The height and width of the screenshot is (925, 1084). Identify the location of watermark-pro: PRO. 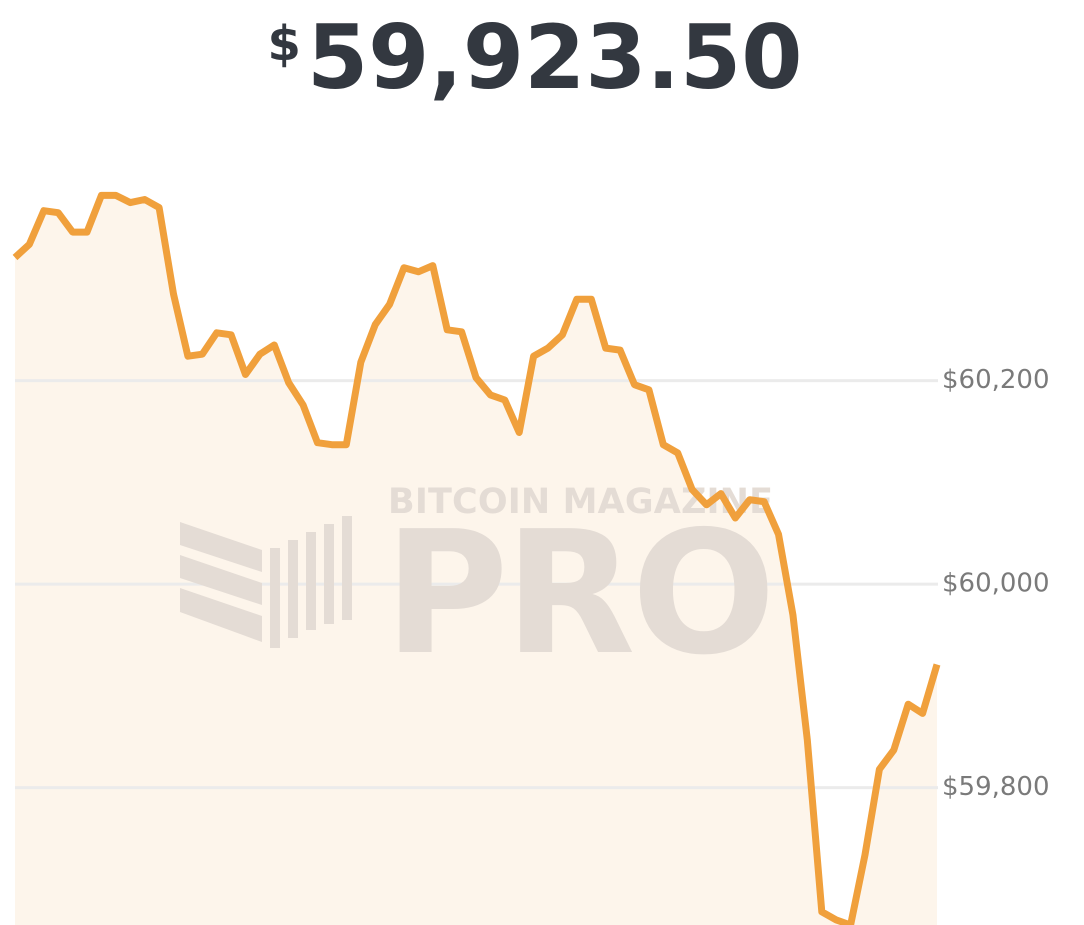
(580, 594).